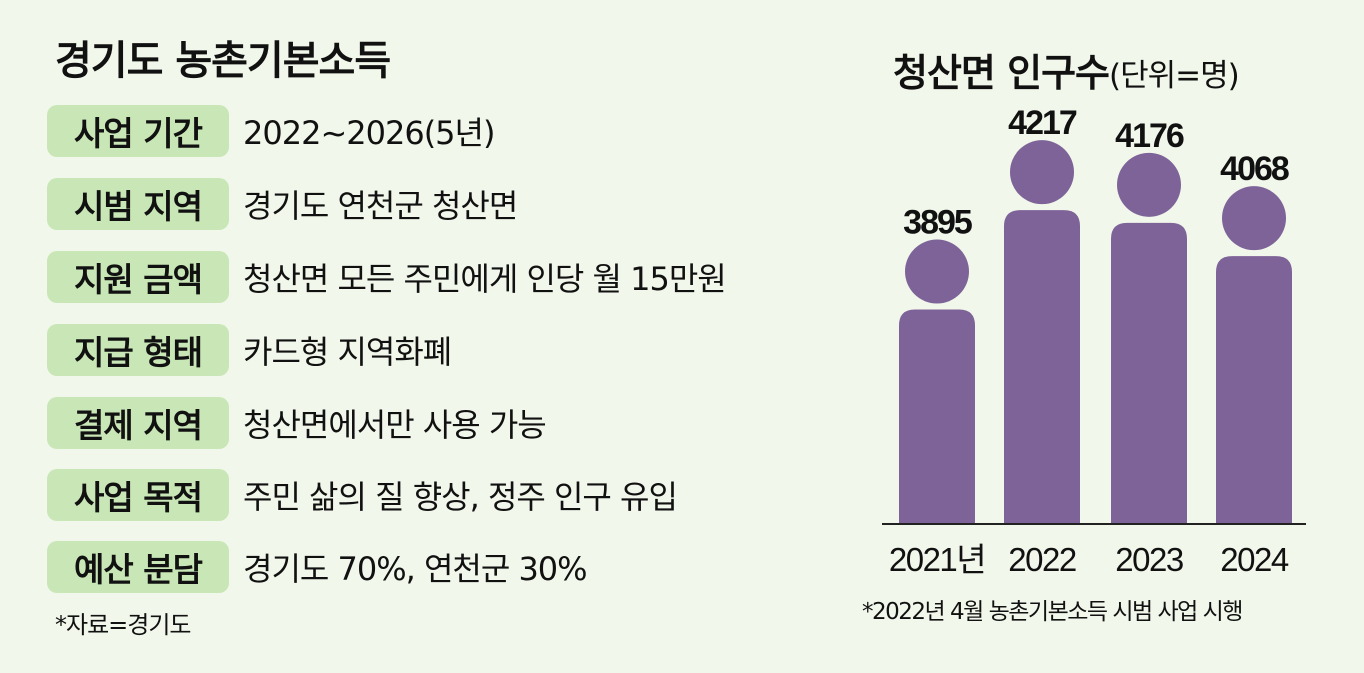  Describe the element at coordinates (937, 271) in the screenshot. I see `bar-head-2021년` at that location.